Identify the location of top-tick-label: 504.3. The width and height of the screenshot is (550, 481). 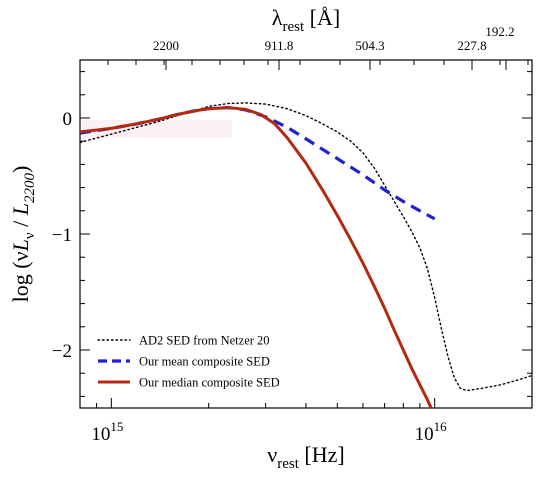
(369, 45).